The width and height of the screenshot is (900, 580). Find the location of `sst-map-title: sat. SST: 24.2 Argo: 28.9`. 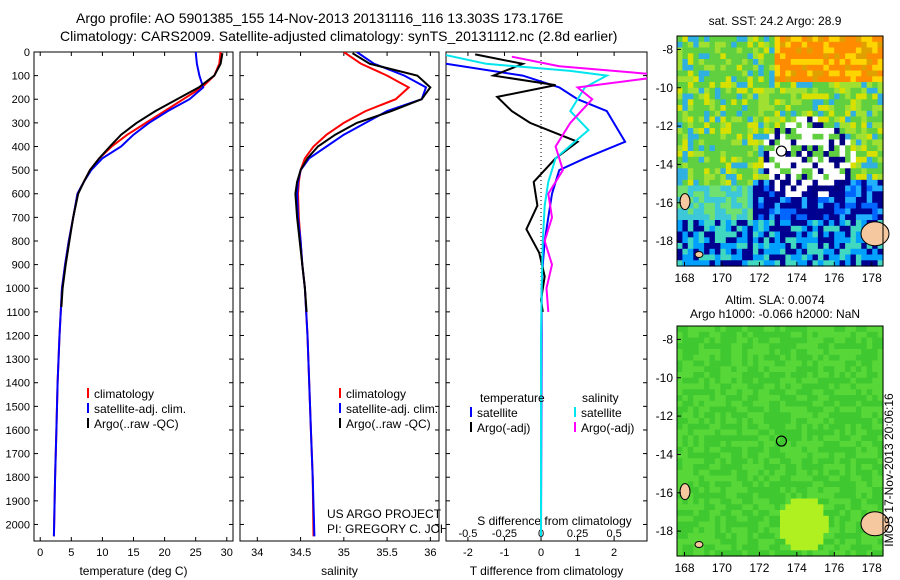

sst-map-title: sat. SST: 24.2 Argo: 28.9 is located at coordinates (775, 21).